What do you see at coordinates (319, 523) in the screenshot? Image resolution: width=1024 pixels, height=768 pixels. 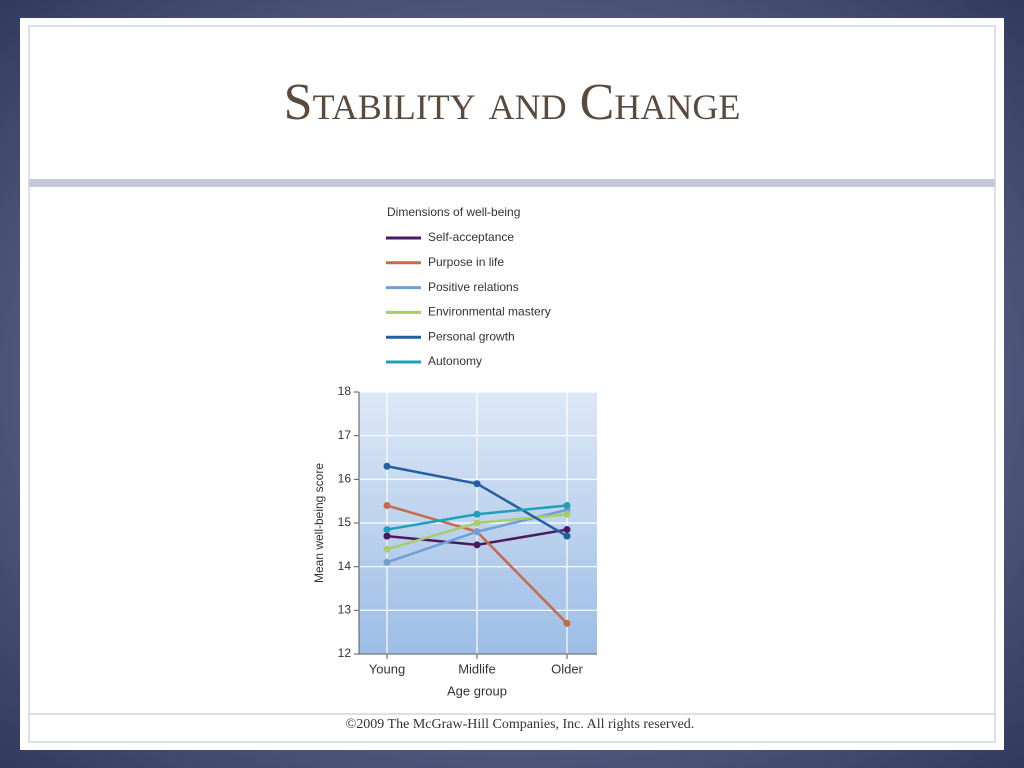 I see `y-axis-label: Mean well-being score` at bounding box center [319, 523].